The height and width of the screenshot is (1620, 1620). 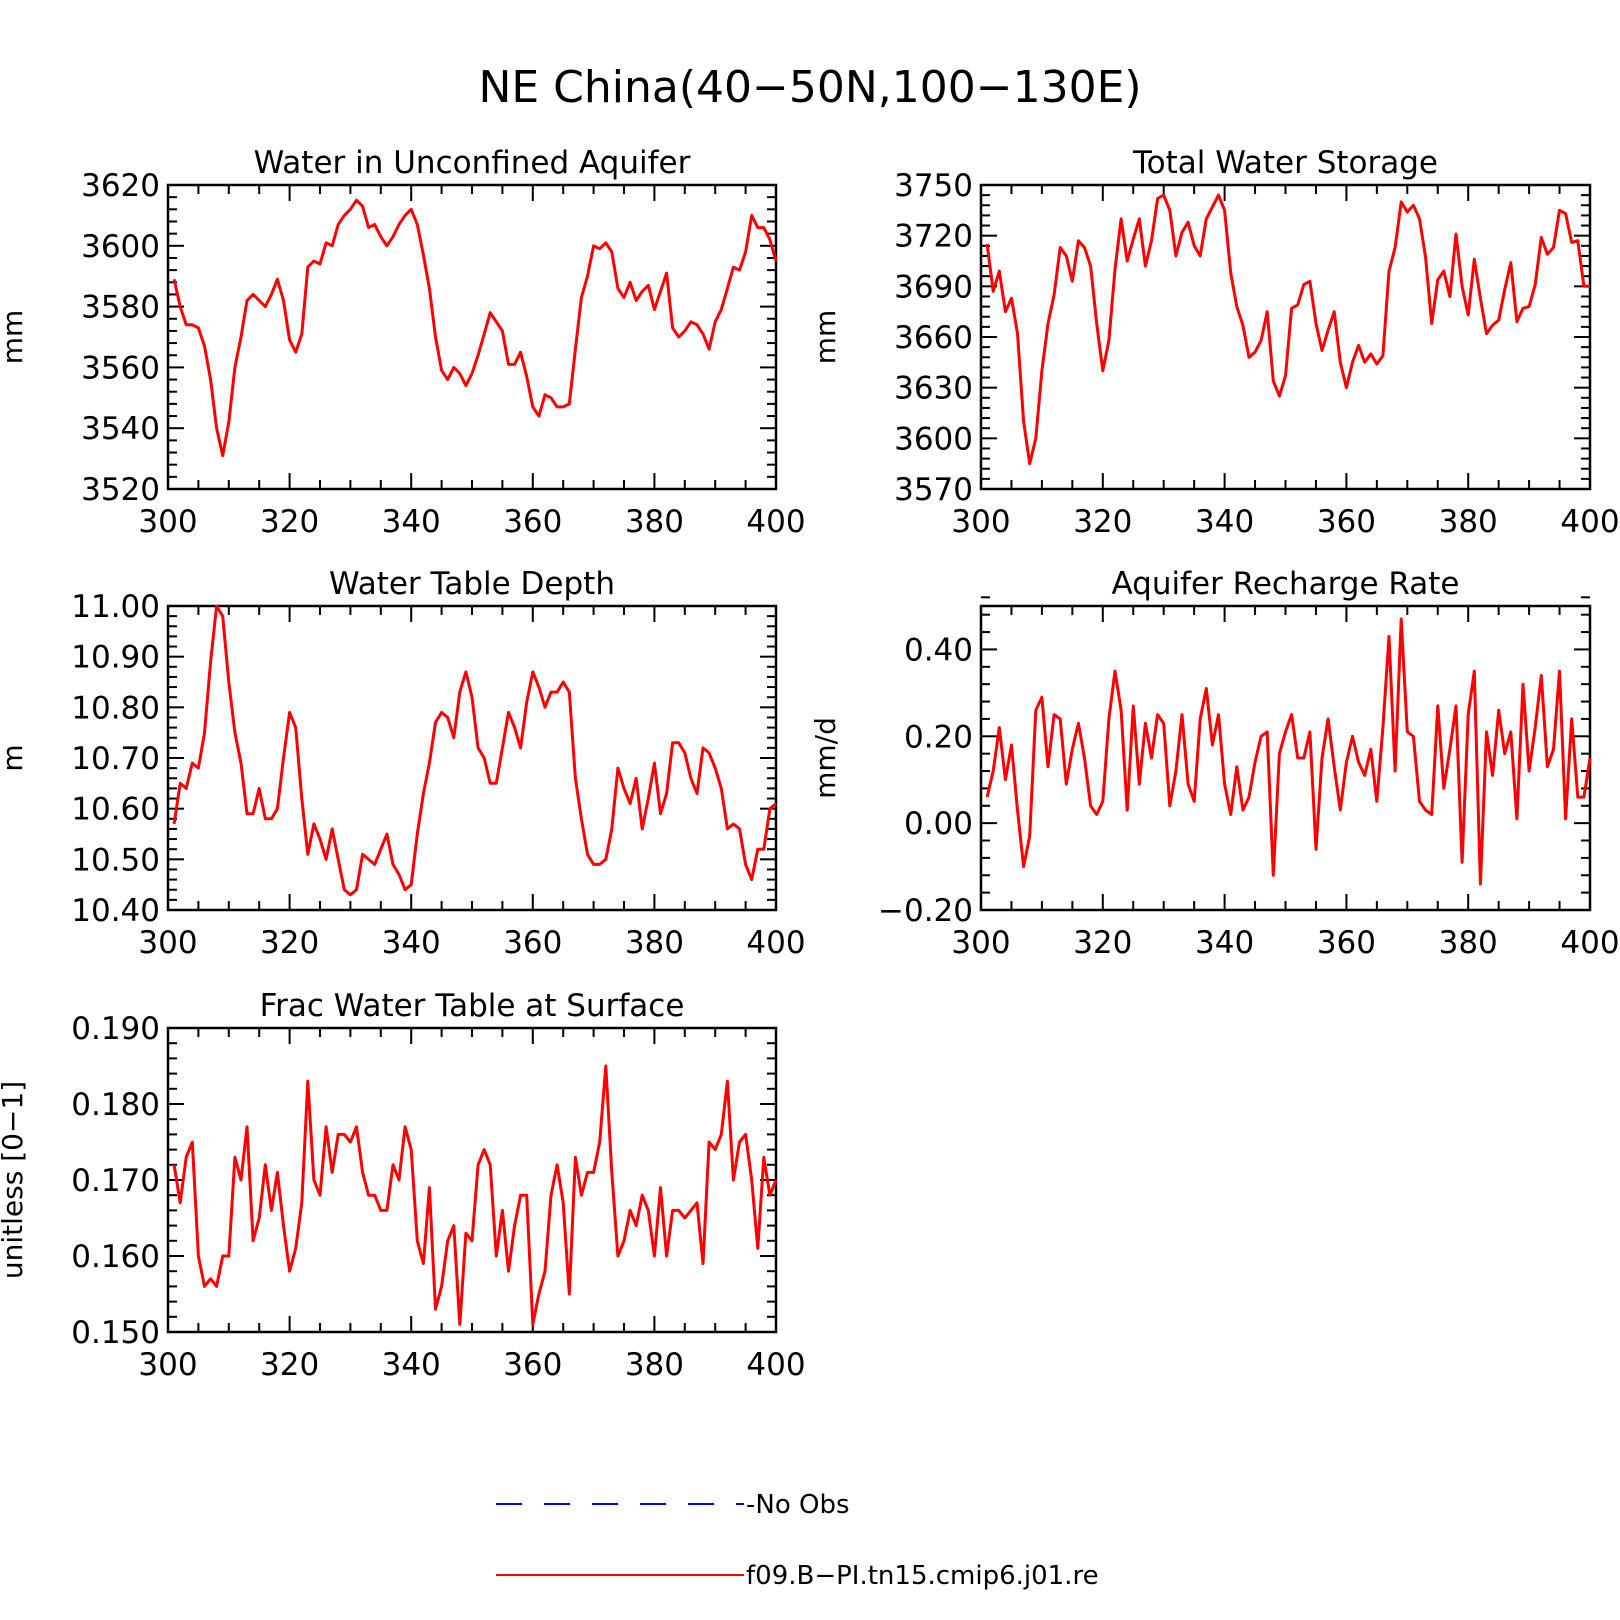 What do you see at coordinates (933, 237) in the screenshot?
I see `y-tick-label: 3720` at bounding box center [933, 237].